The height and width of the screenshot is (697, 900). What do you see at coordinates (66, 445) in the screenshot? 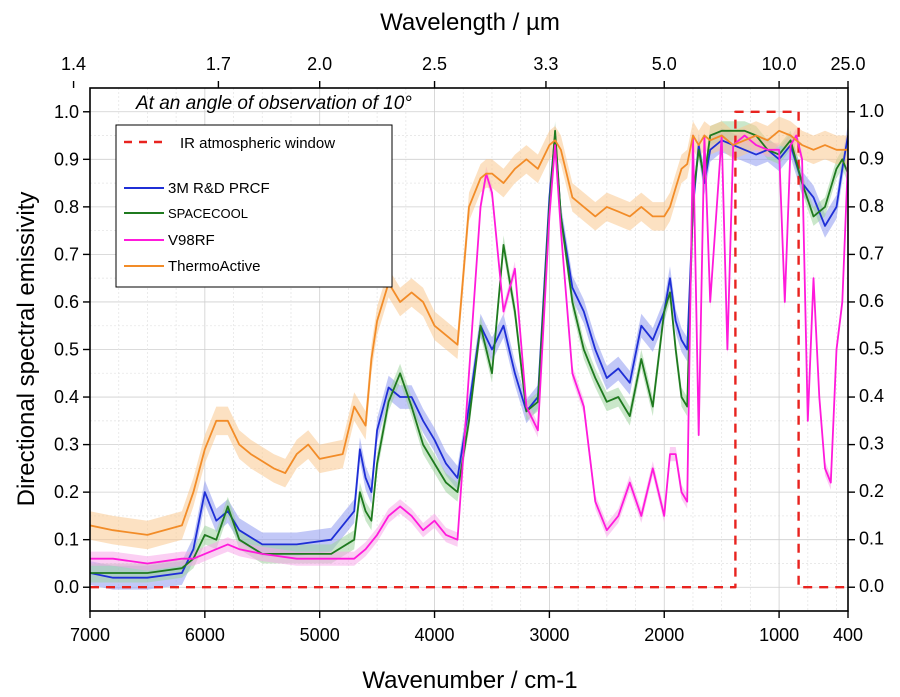
I see `y-tick-label: 0.3` at bounding box center [66, 445].